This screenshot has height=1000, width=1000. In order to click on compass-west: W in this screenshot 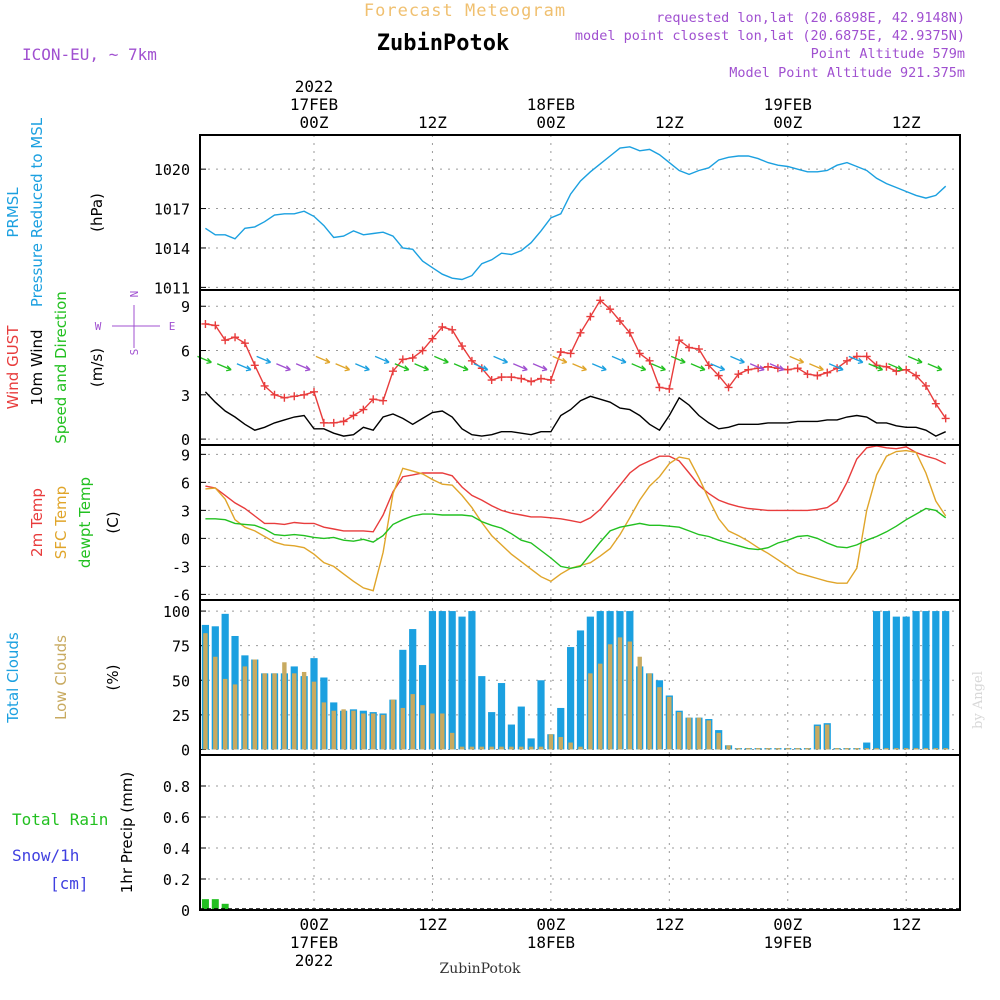, I will do `click(98, 326)`.